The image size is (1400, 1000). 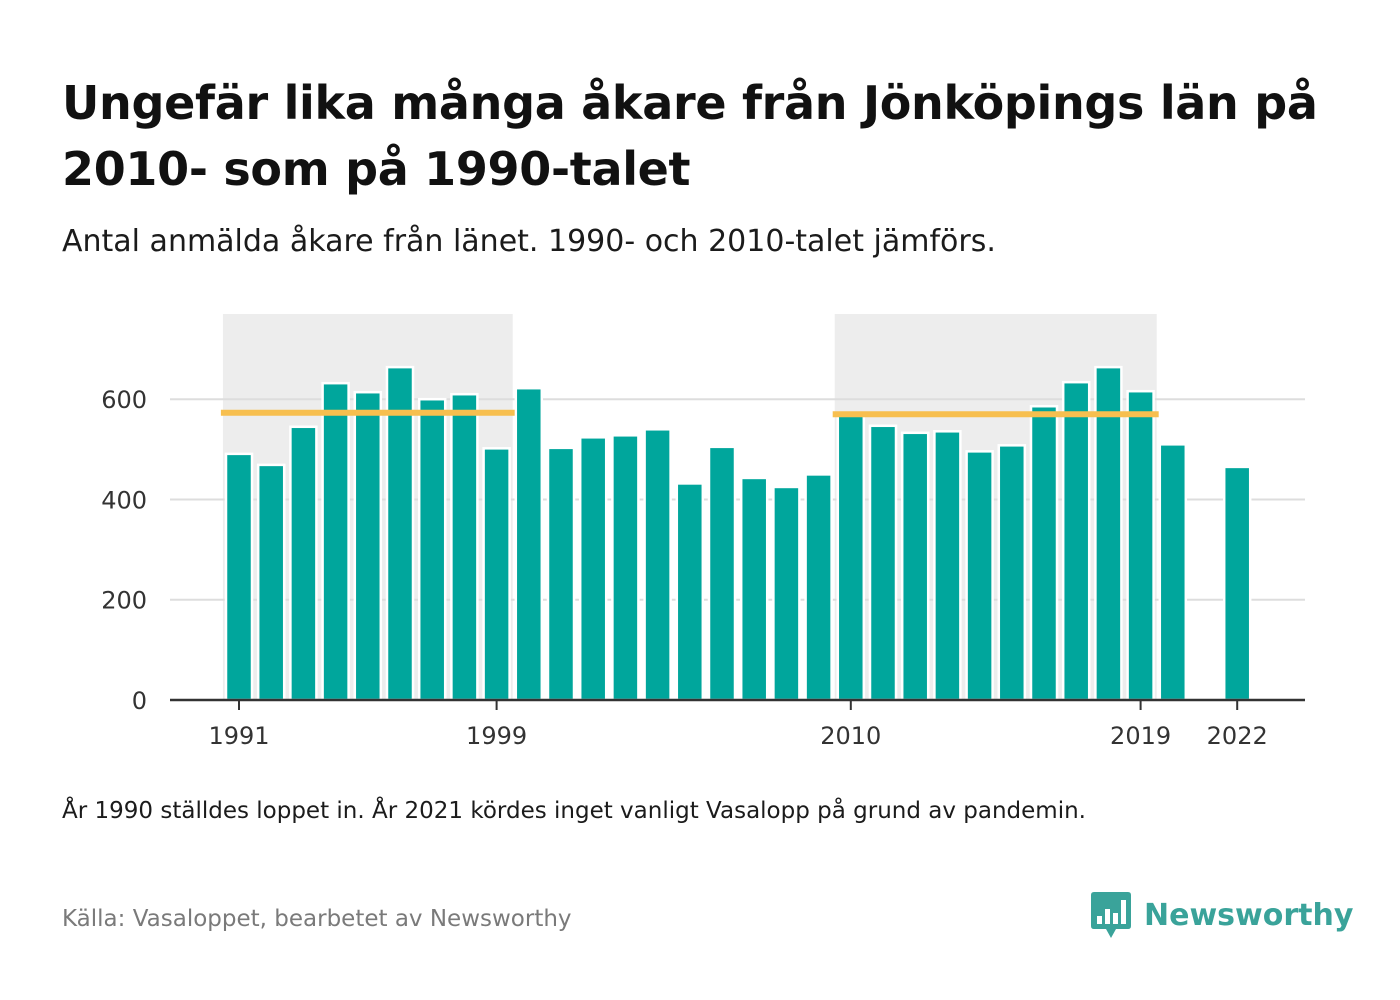 I want to click on bar-2019, so click(x=1140, y=545).